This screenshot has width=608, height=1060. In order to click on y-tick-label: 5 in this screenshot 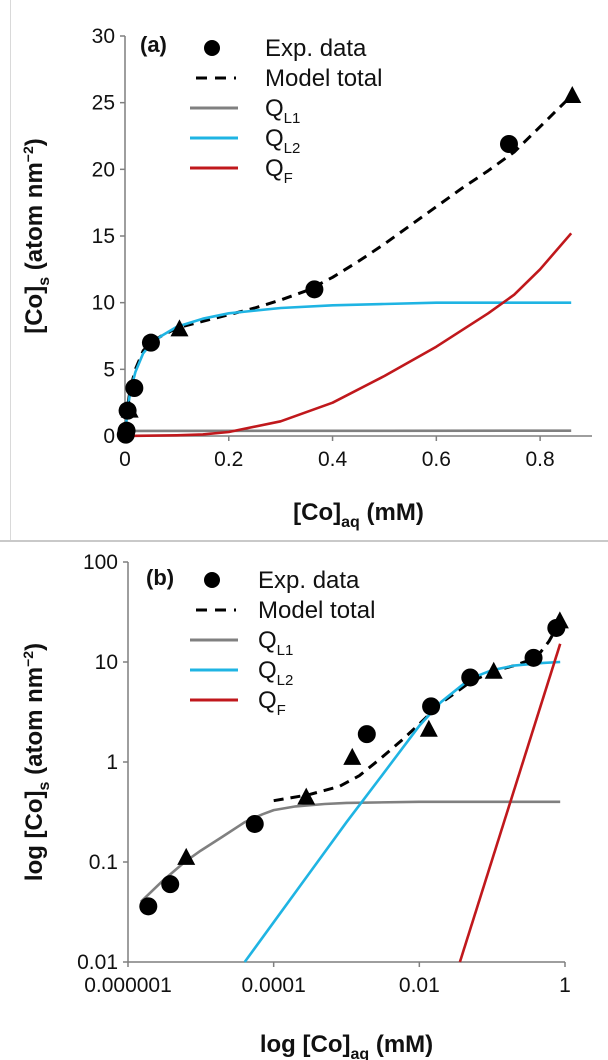, I will do `click(109, 369)`.